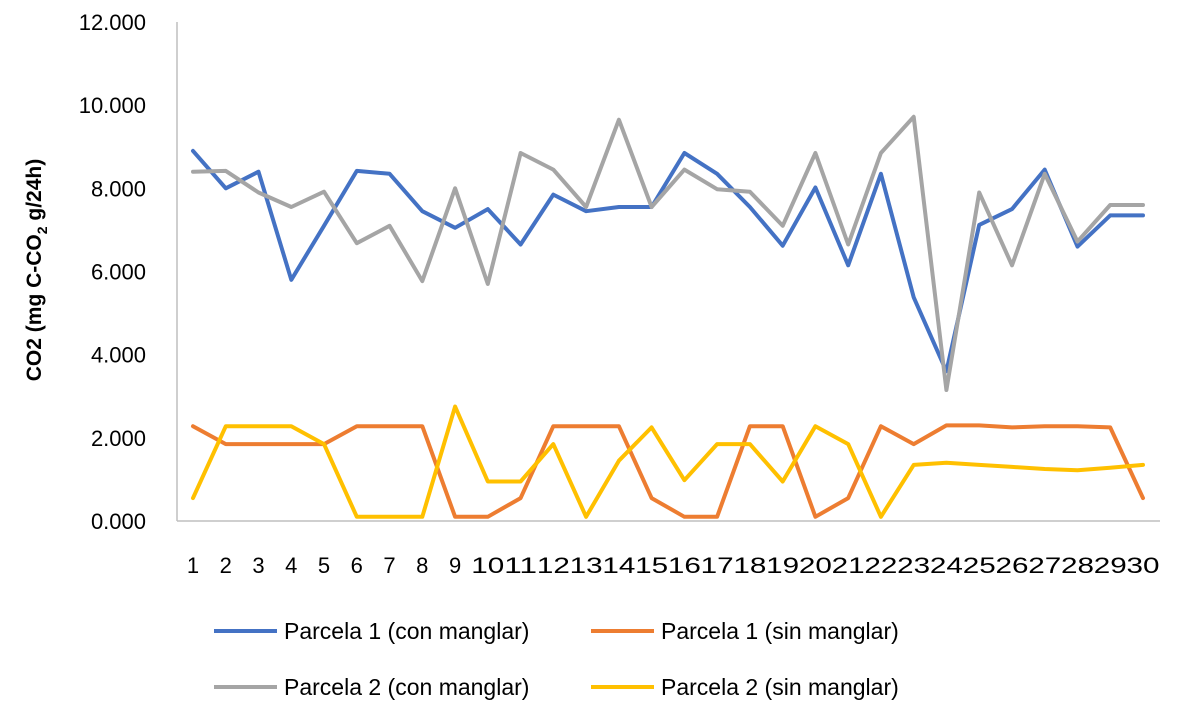  I want to click on x-tick-label: 27, so click(1044, 565).